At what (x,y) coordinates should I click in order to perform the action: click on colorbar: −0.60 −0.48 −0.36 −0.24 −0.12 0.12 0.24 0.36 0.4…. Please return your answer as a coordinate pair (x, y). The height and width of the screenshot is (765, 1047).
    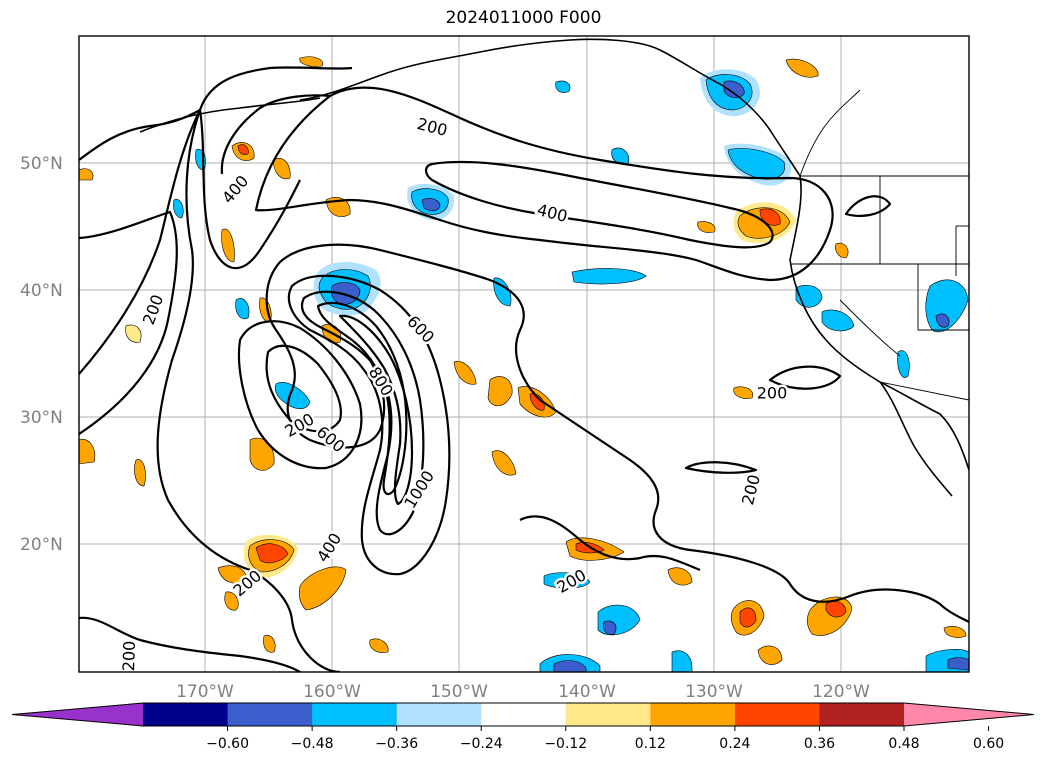
    Looking at the image, I should click on (523, 727).